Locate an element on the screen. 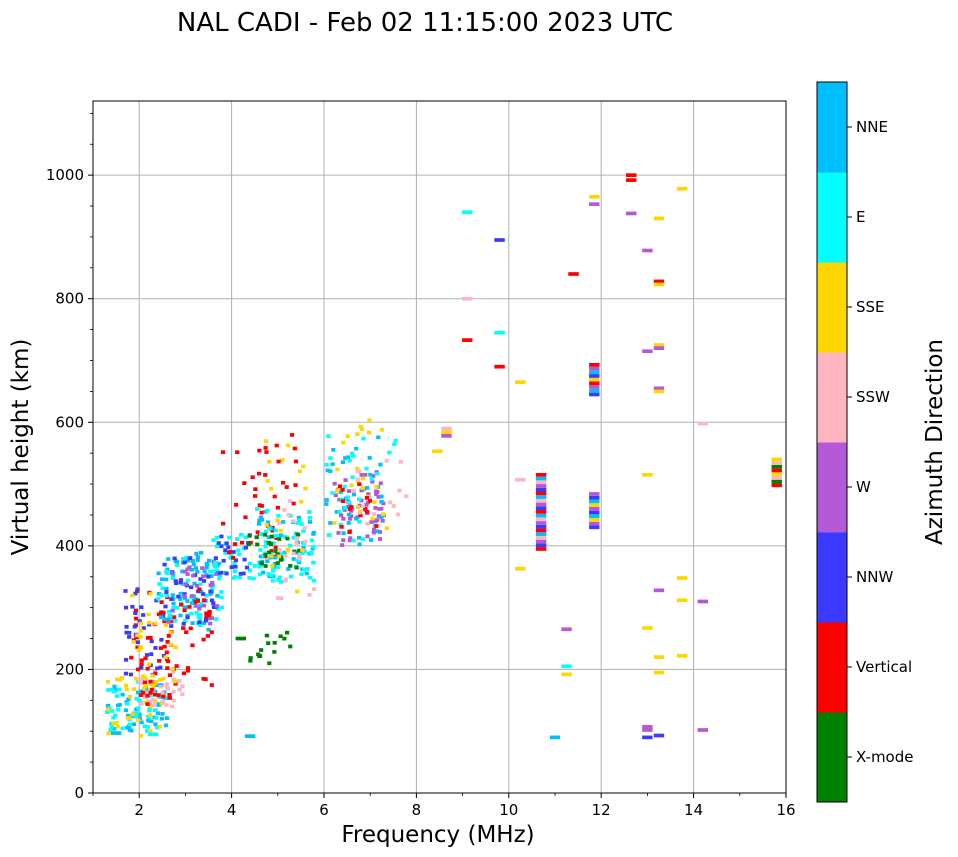 The height and width of the screenshot is (857, 958). x-tick-label: 8 is located at coordinates (417, 810).